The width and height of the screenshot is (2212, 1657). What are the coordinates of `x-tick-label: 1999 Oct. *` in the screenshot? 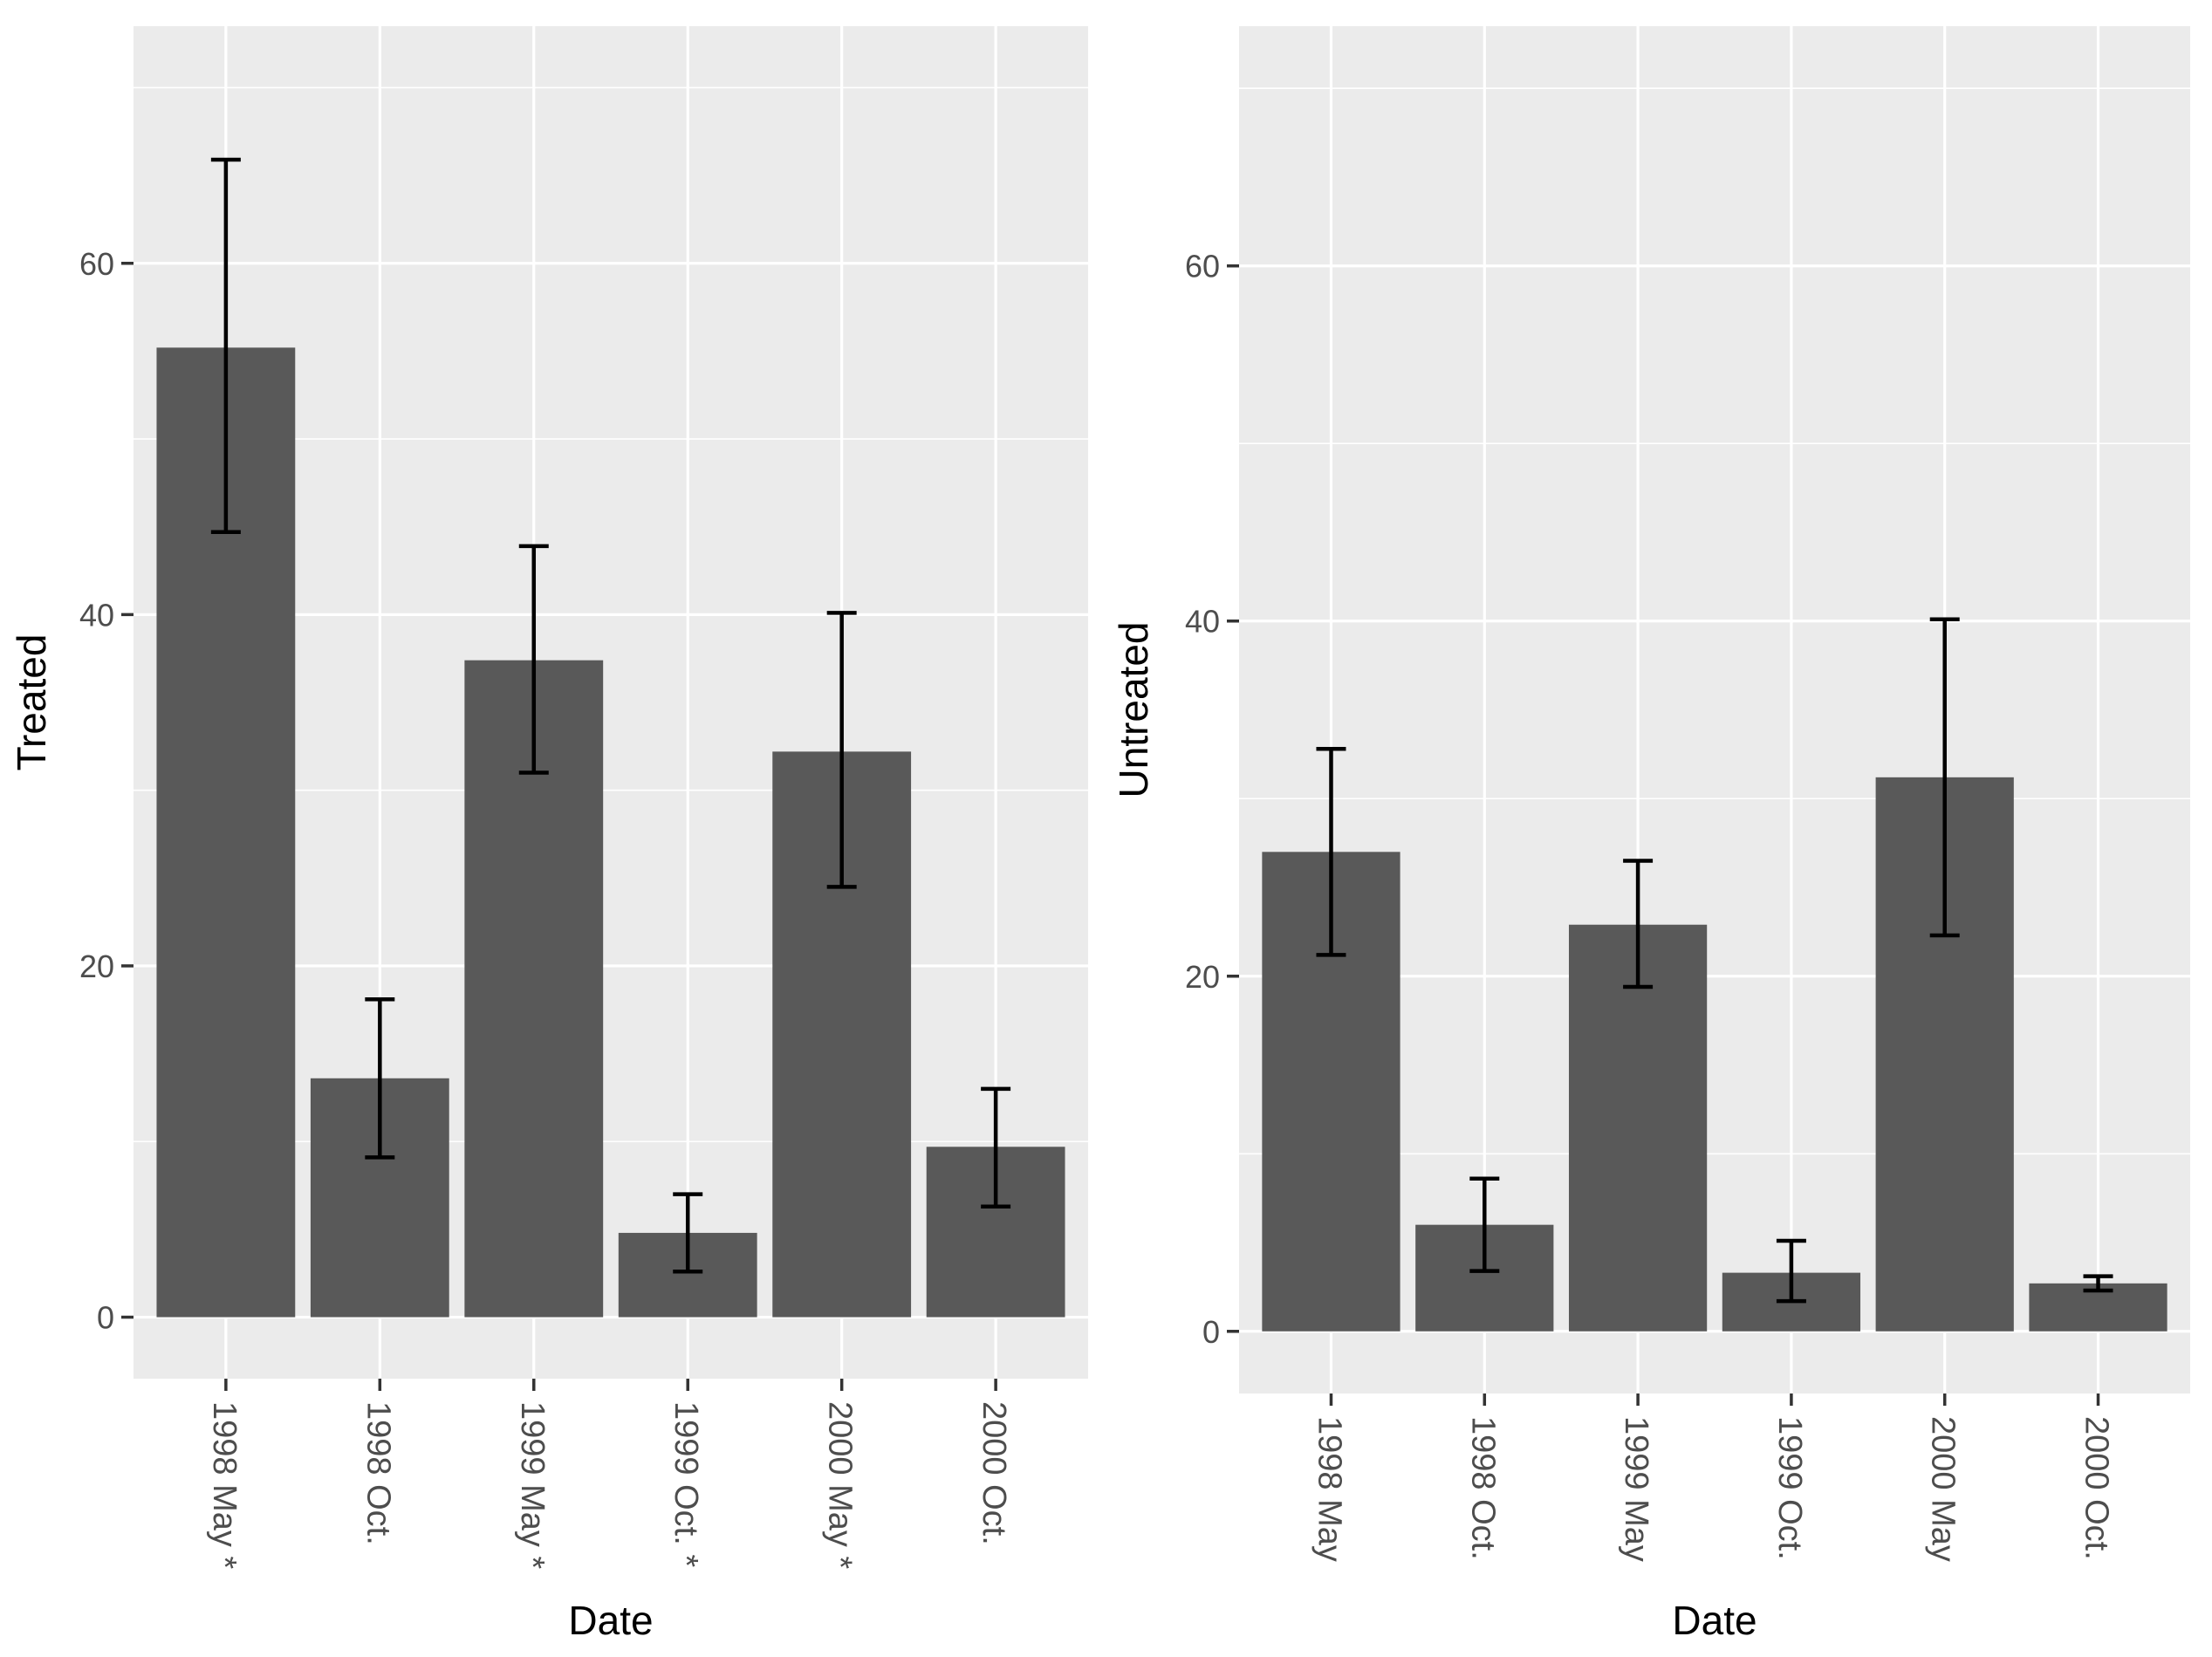 It's located at (686, 1484).